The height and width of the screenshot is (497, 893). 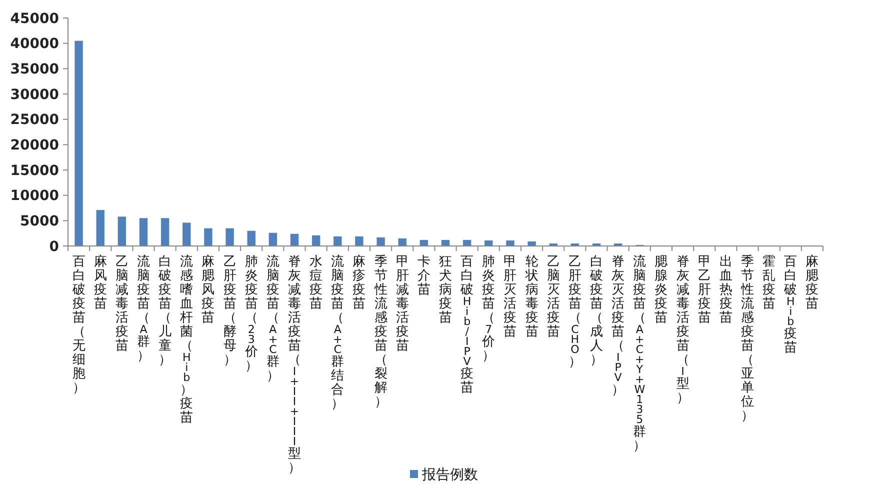 I want to click on category-label: 季节性流感疫苗（裂解）, so click(x=381, y=332).